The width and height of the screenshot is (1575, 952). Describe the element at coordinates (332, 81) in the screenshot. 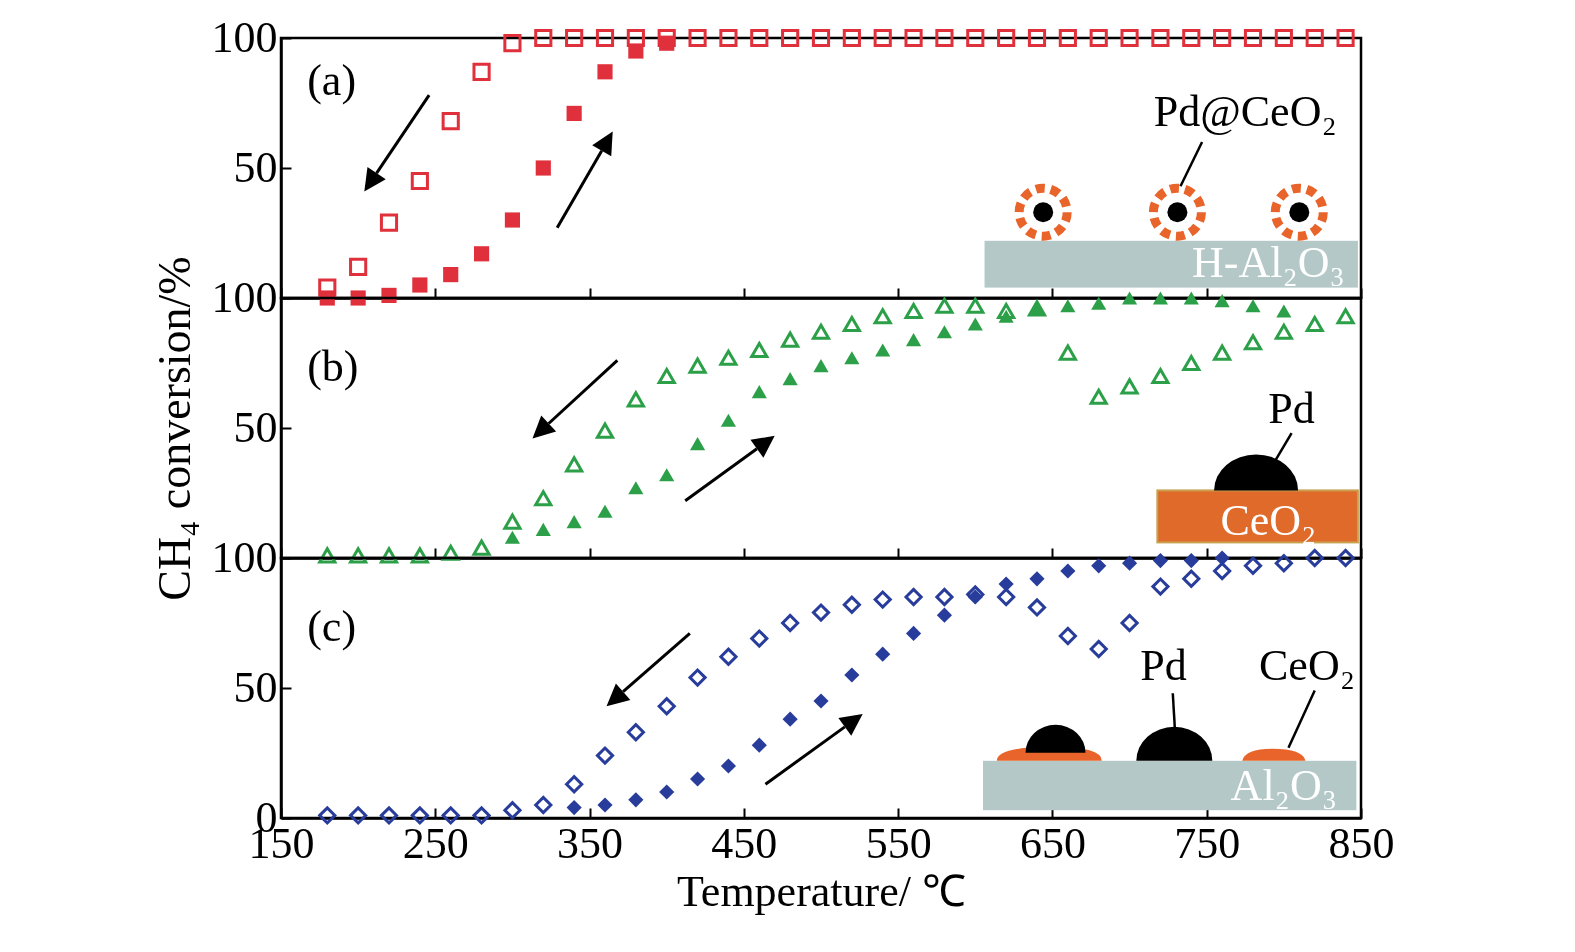

I see `annotation: (a)` at that location.